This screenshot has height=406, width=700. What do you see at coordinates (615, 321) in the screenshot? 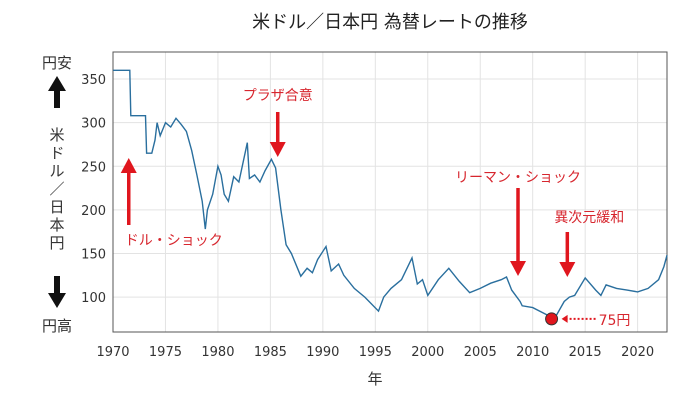
I see `marker-label: 75円` at bounding box center [615, 321].